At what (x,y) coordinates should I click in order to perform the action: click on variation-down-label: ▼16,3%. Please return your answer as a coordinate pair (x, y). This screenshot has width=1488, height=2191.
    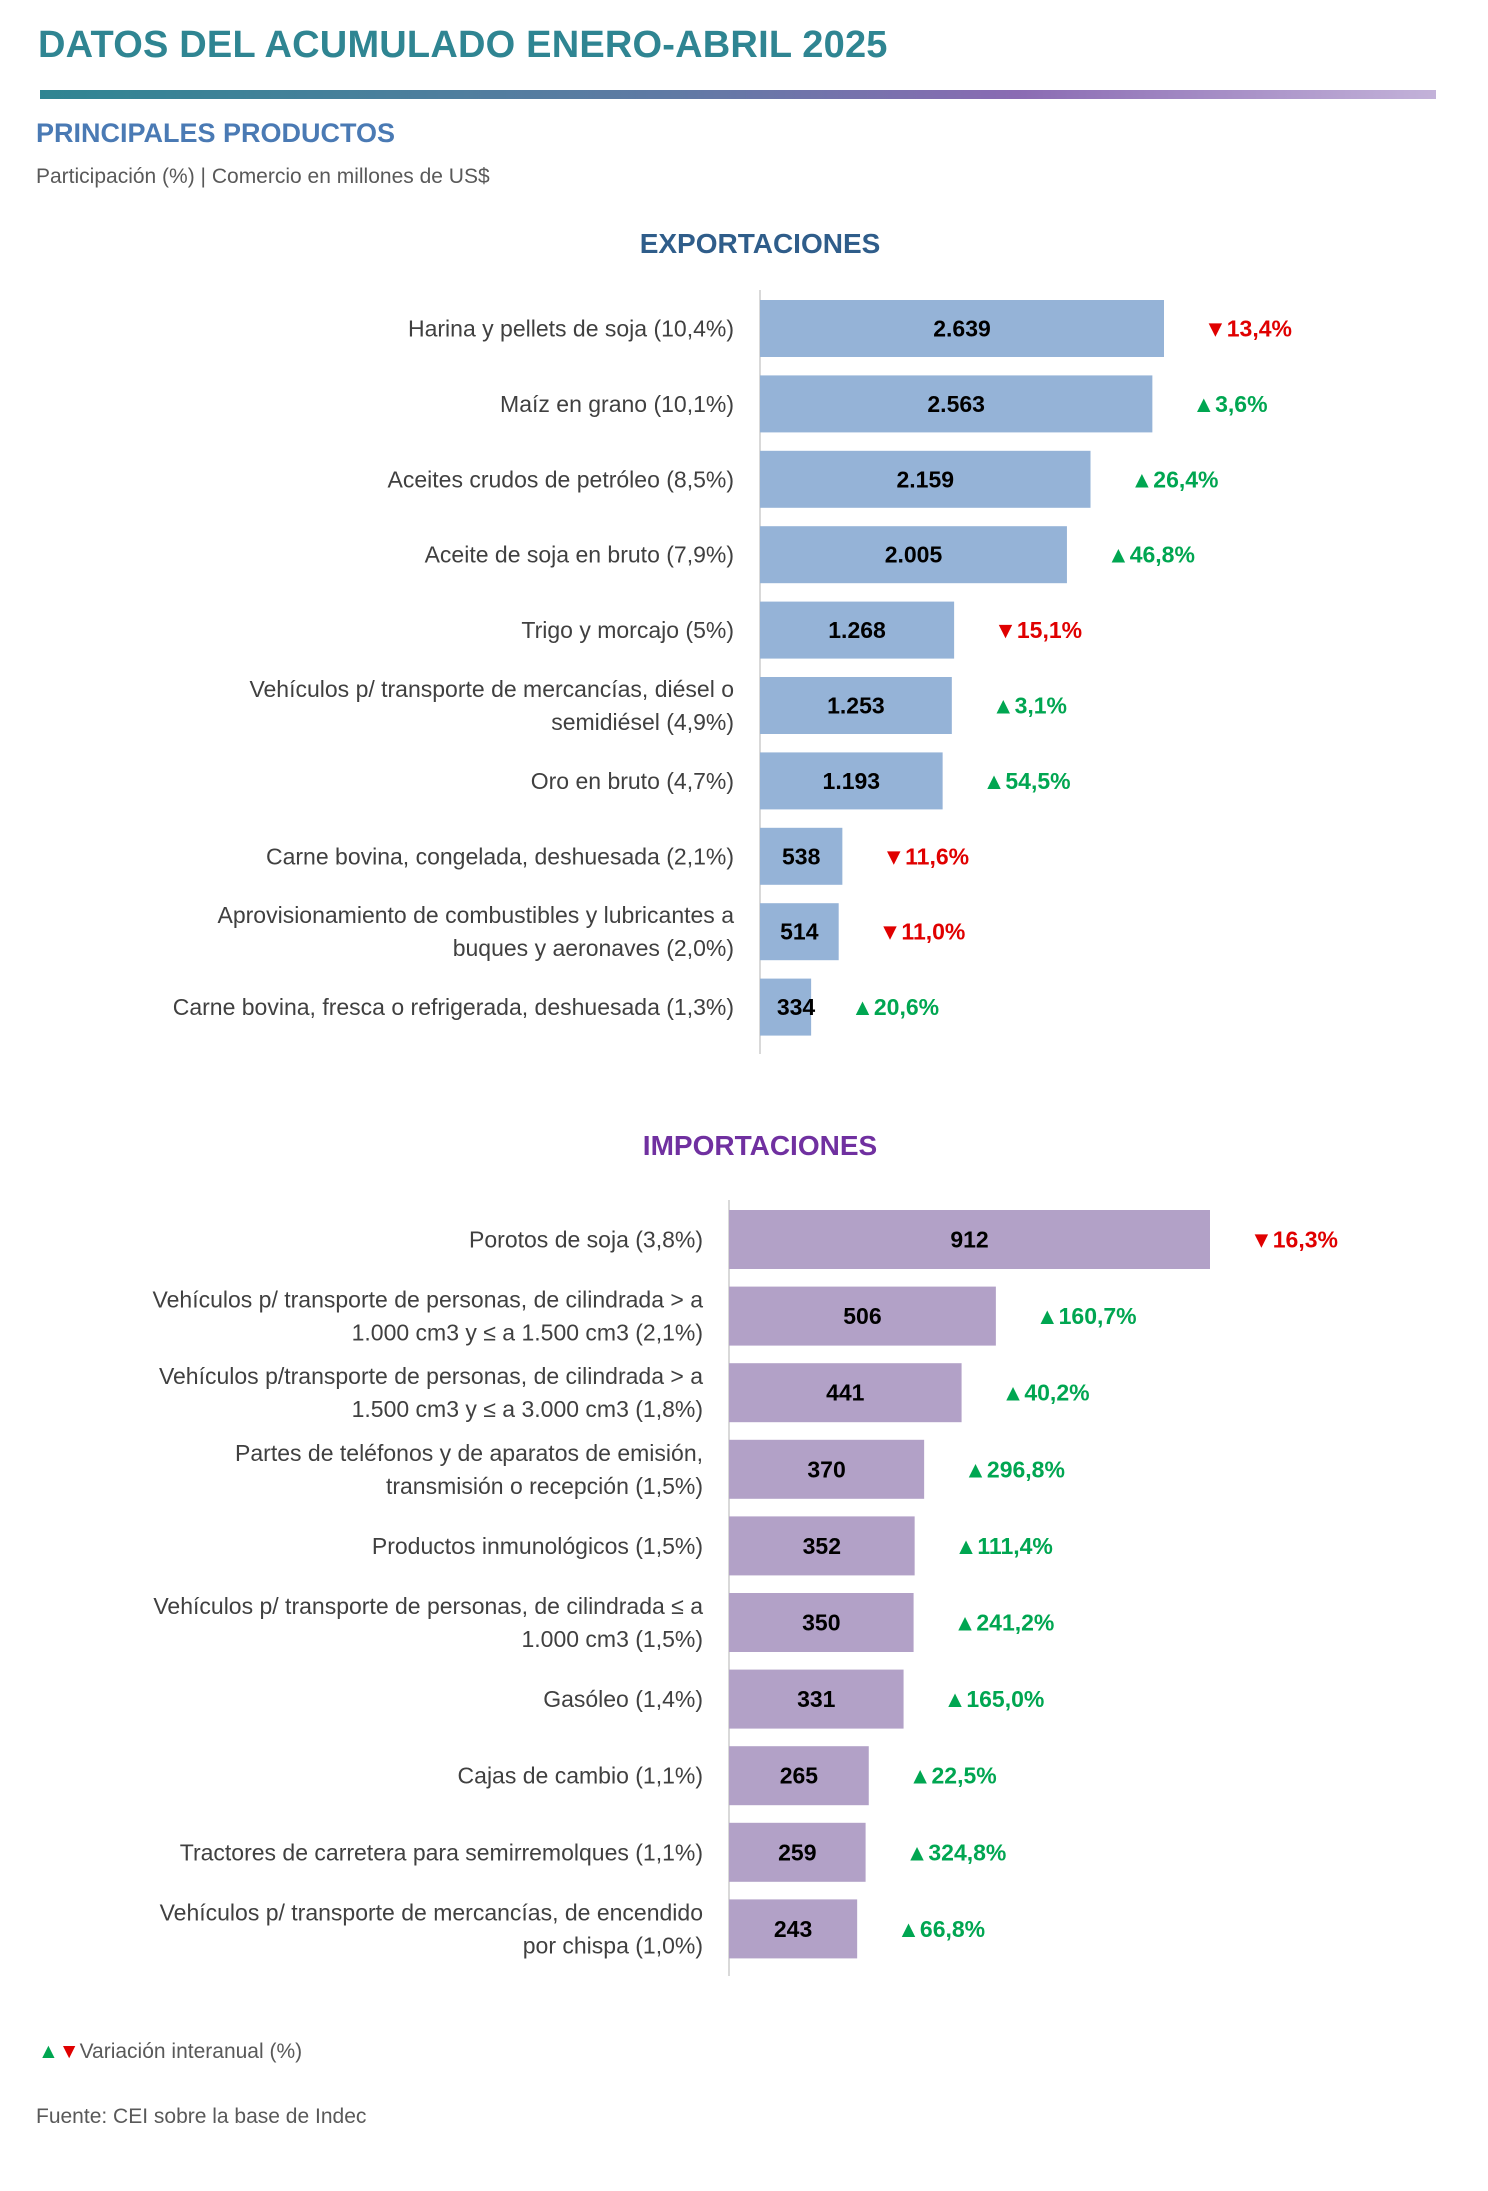
    Looking at the image, I should click on (1294, 1240).